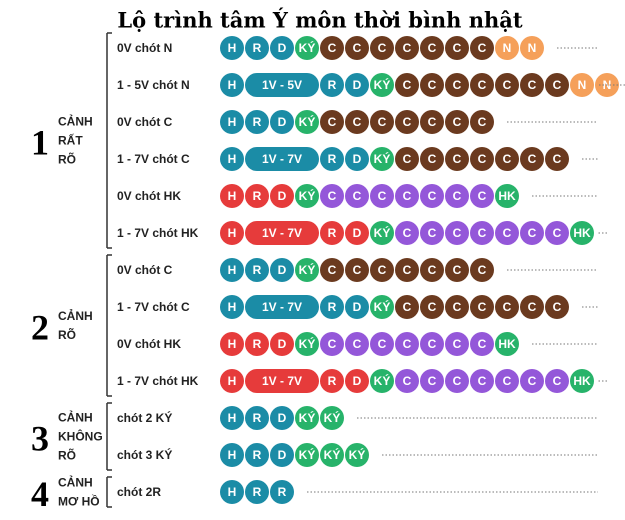 The image size is (625, 520). I want to click on token-label: HK, so click(507, 344).